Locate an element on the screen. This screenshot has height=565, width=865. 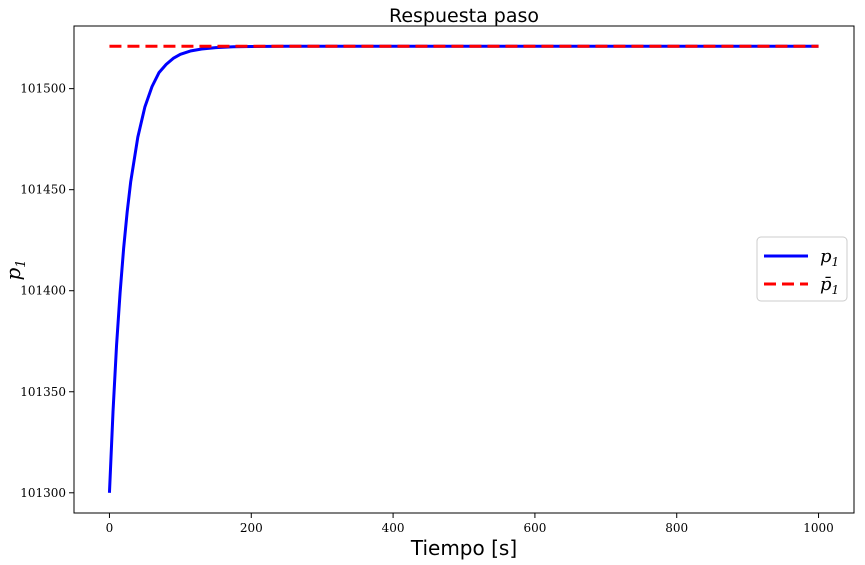
x-tick-label: 200 is located at coordinates (251, 528).